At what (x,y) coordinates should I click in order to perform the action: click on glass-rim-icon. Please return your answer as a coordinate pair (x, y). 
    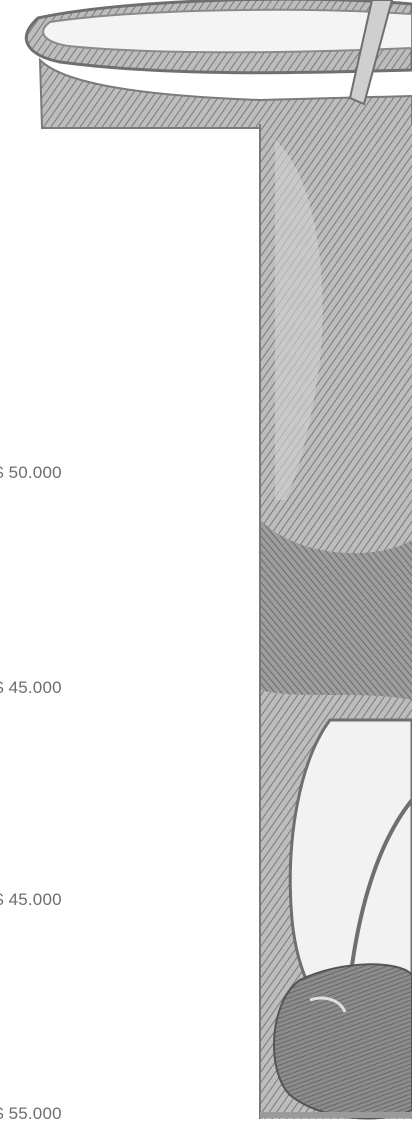
    Looking at the image, I should click on (218, 64).